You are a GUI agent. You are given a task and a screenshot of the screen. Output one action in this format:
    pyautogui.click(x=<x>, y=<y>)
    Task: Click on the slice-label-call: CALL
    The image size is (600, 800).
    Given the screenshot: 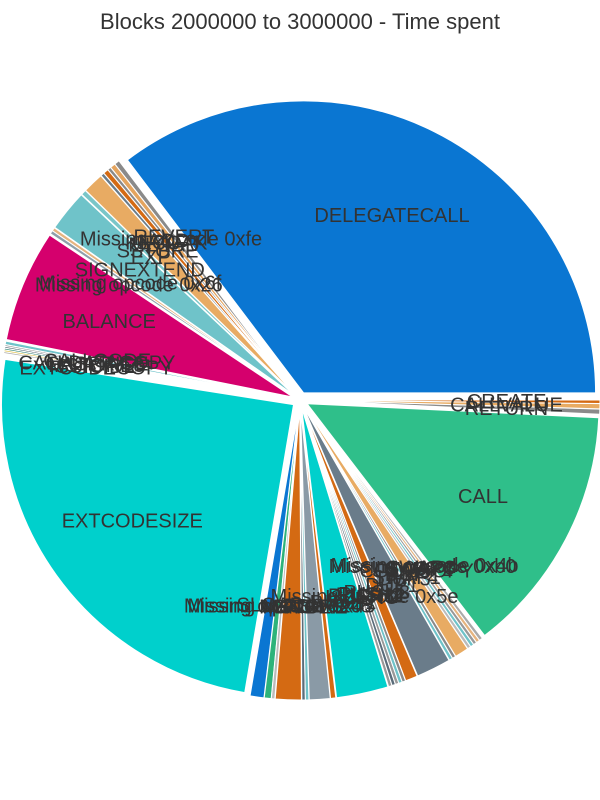 What is the action you would take?
    pyautogui.click(x=483, y=497)
    